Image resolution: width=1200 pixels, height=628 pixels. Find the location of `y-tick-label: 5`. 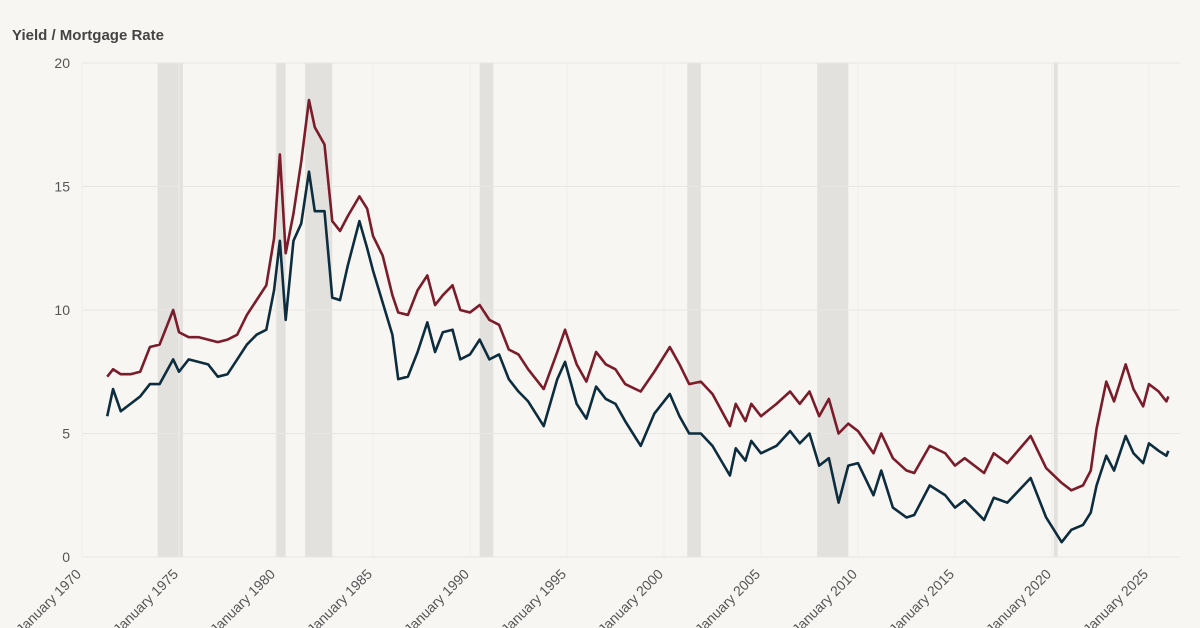

y-tick-label: 5 is located at coordinates (66, 434).